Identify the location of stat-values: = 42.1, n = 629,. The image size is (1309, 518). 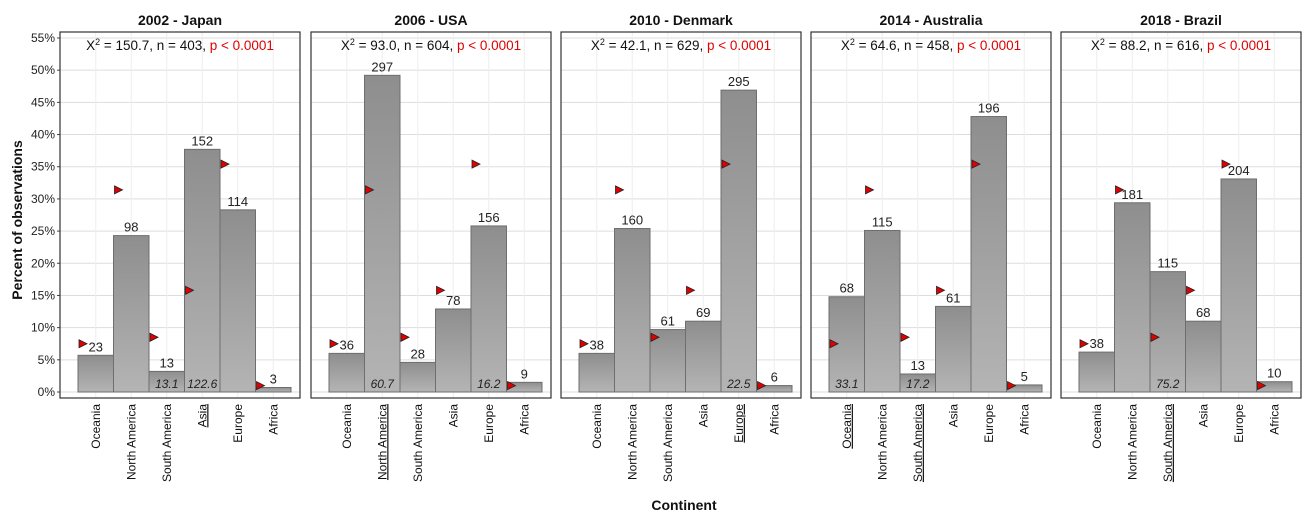
(656, 45).